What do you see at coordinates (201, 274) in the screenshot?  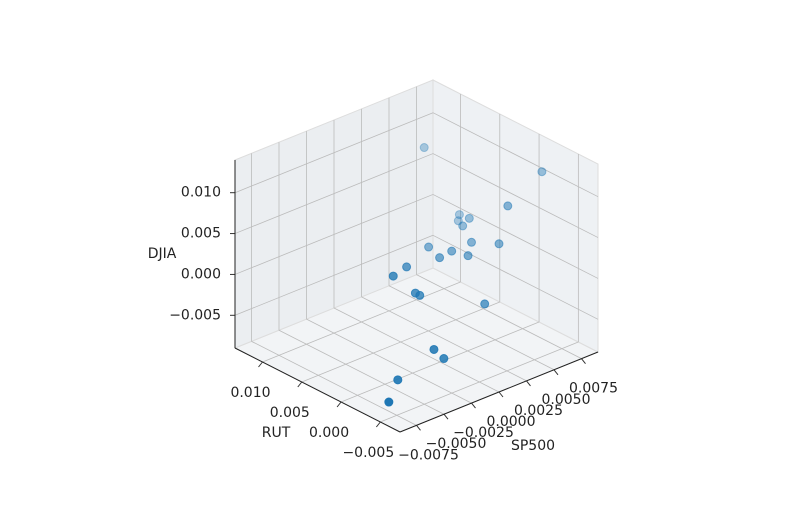 I see `z-tick-label: 0.000` at bounding box center [201, 274].